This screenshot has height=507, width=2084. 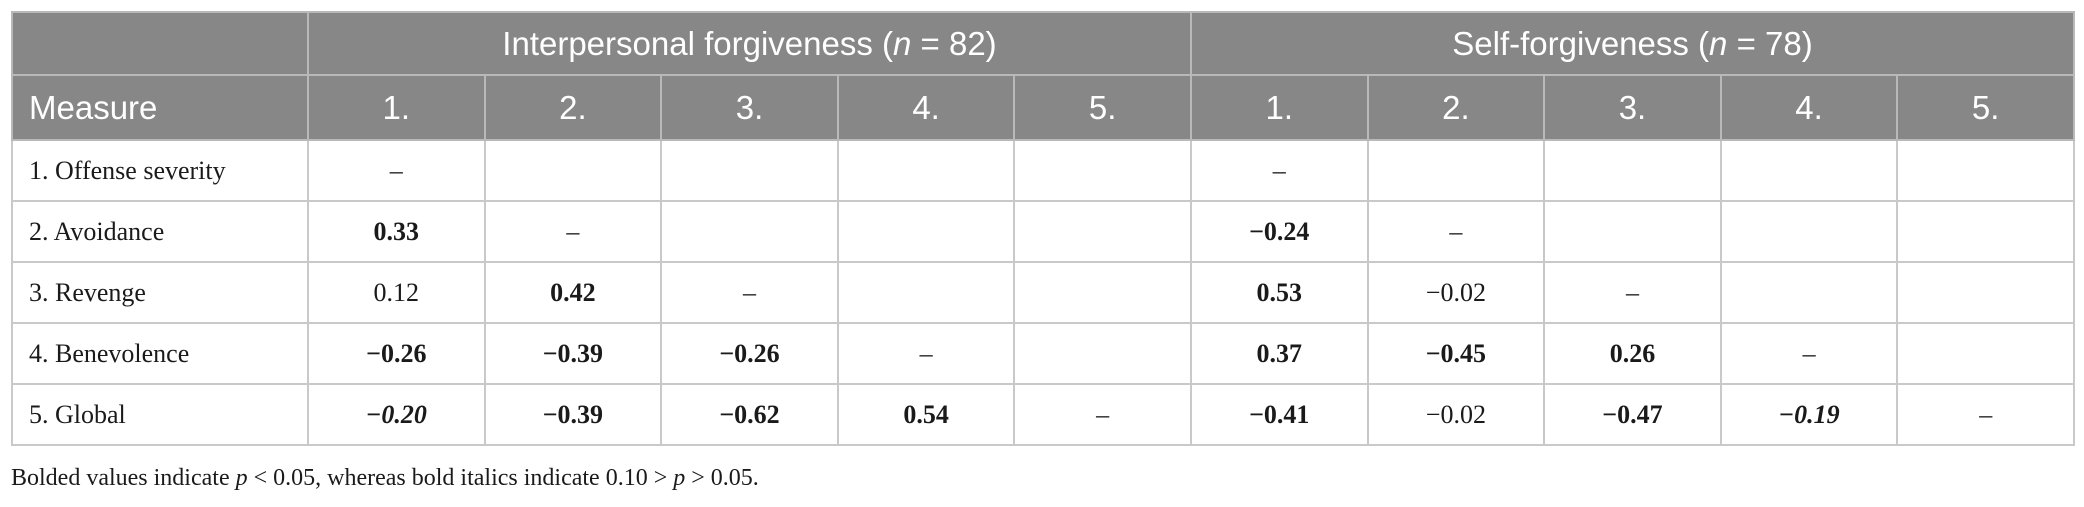 I want to click on table-row: 3. Revenge 0.12 0.42–0.53 −0.02–, so click(x=1043, y=292).